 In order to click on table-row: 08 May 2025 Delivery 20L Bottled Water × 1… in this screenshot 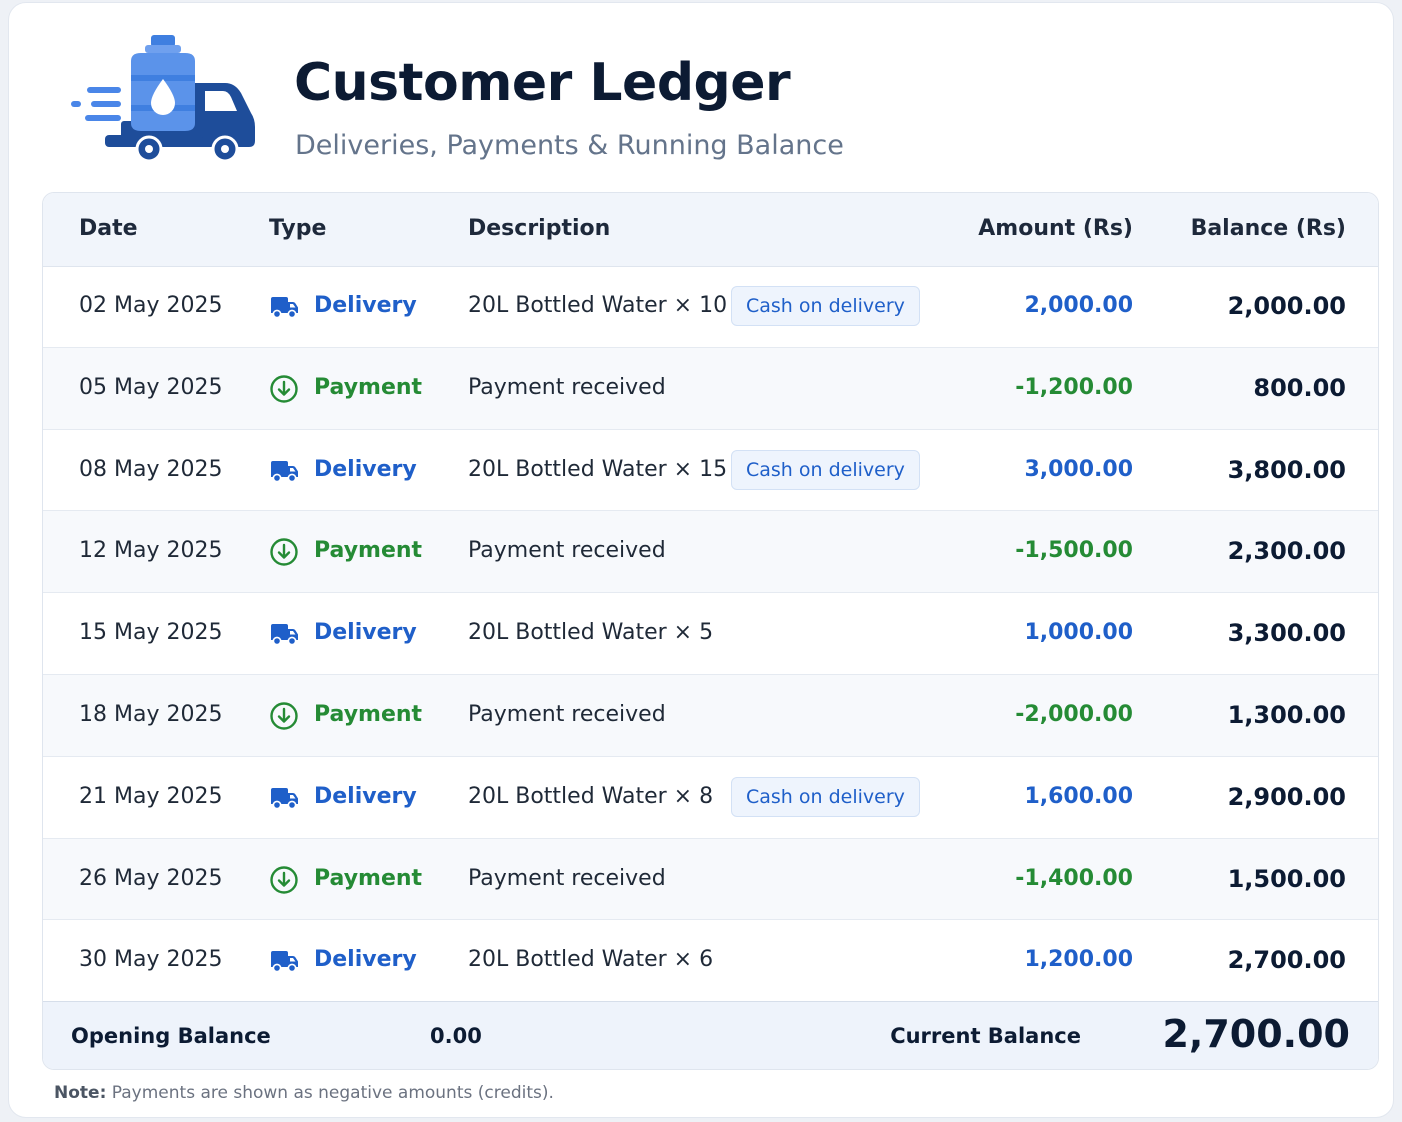, I will do `click(710, 471)`.